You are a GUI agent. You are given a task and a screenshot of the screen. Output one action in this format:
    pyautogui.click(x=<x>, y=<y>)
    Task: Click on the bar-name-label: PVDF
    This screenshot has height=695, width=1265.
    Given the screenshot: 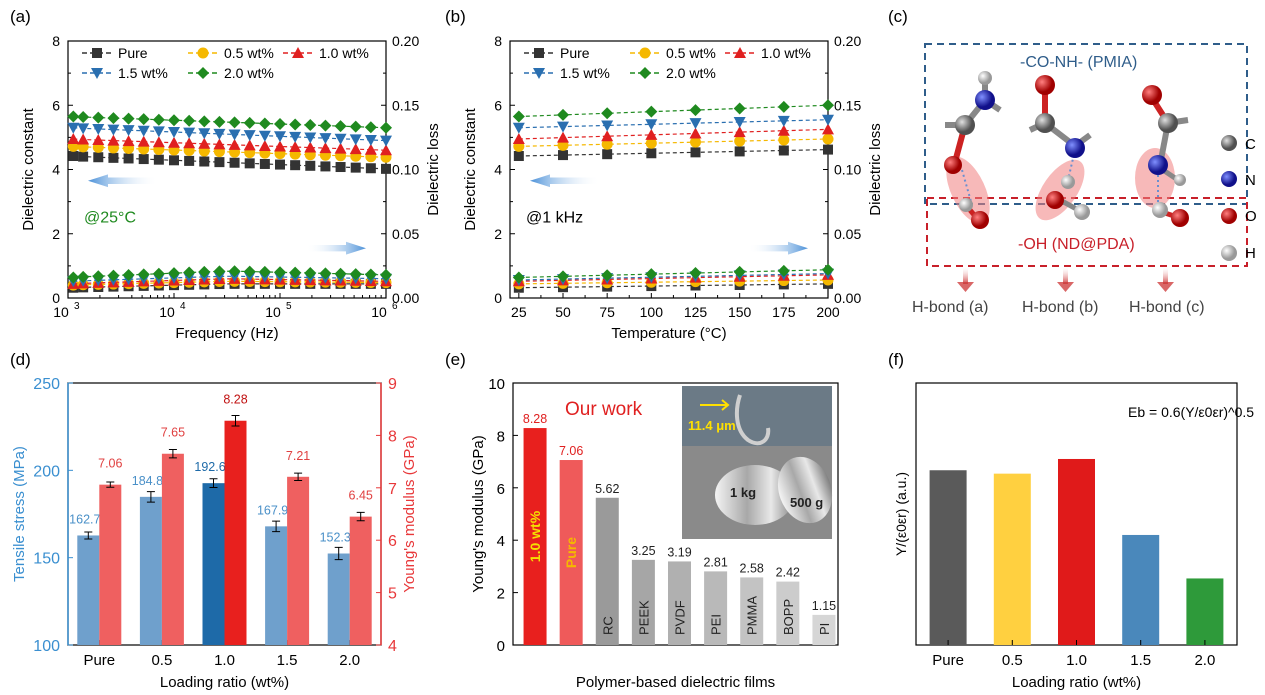 What is the action you would take?
    pyautogui.click(x=680, y=617)
    